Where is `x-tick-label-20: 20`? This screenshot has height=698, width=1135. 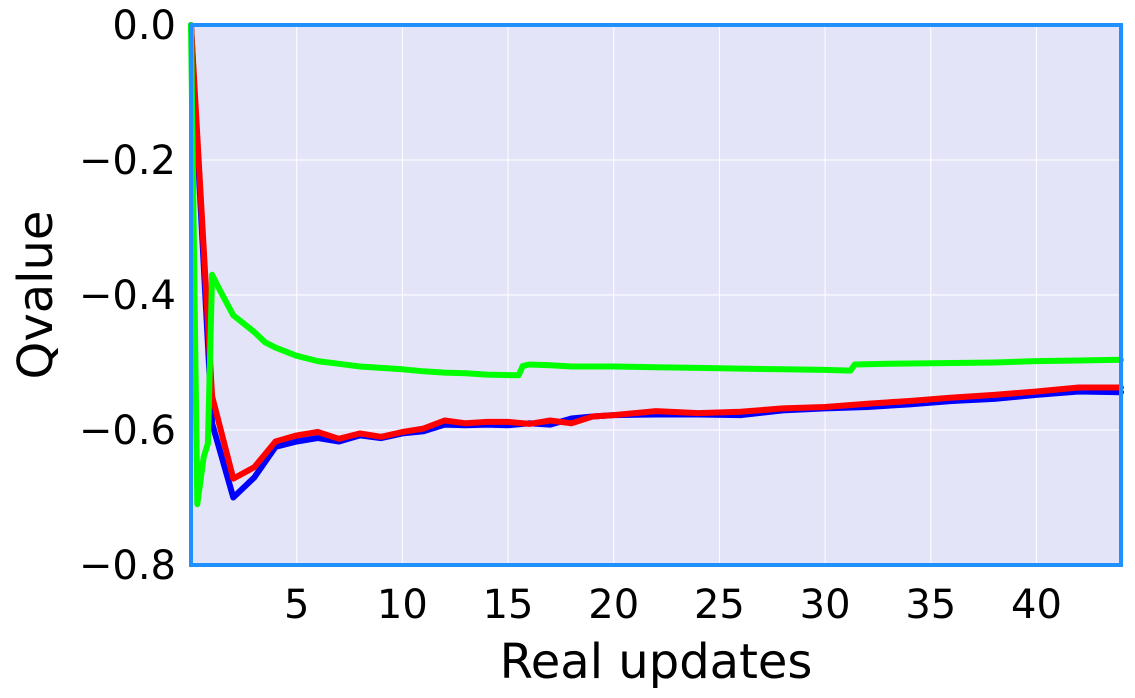 x-tick-label-20: 20 is located at coordinates (613, 605).